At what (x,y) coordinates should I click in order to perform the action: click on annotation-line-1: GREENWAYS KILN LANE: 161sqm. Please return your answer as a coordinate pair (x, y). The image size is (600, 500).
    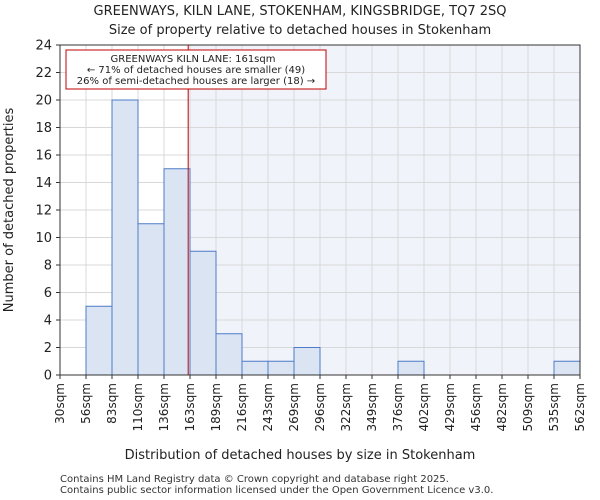
    Looking at the image, I should click on (193, 59).